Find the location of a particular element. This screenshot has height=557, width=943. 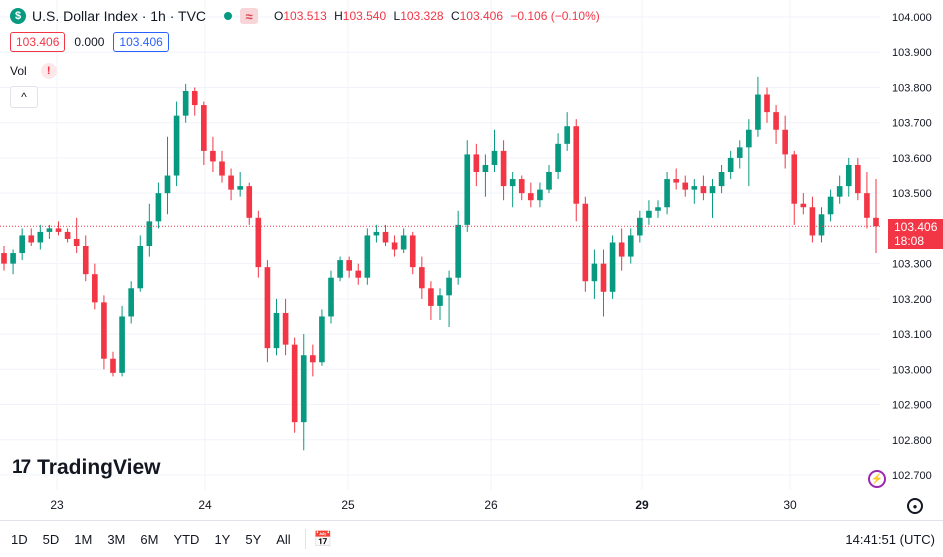

timeframe-1d: 1D is located at coordinates (19, 539).